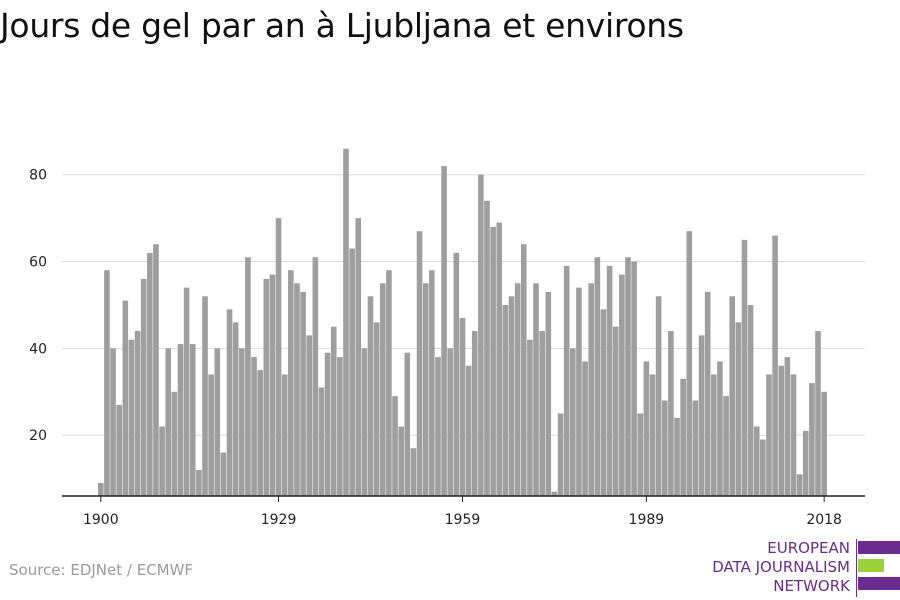 The image size is (900, 600). Describe the element at coordinates (658, 396) in the screenshot. I see `bar-1991` at that location.